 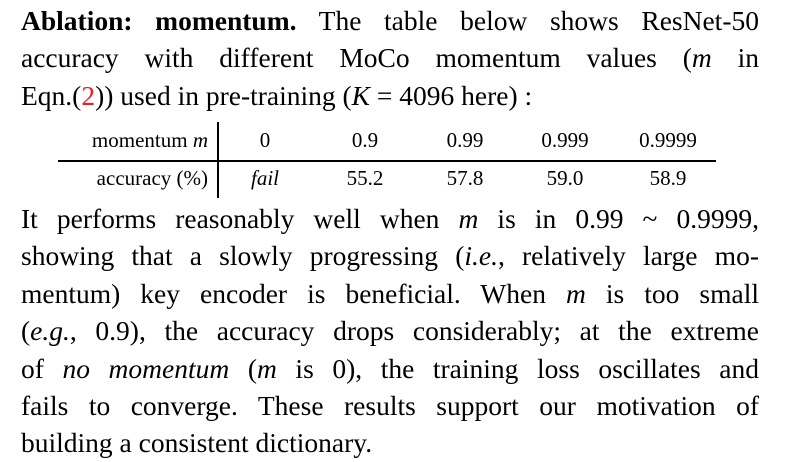 I want to click on table-cell: 0.9999, so click(x=668, y=140).